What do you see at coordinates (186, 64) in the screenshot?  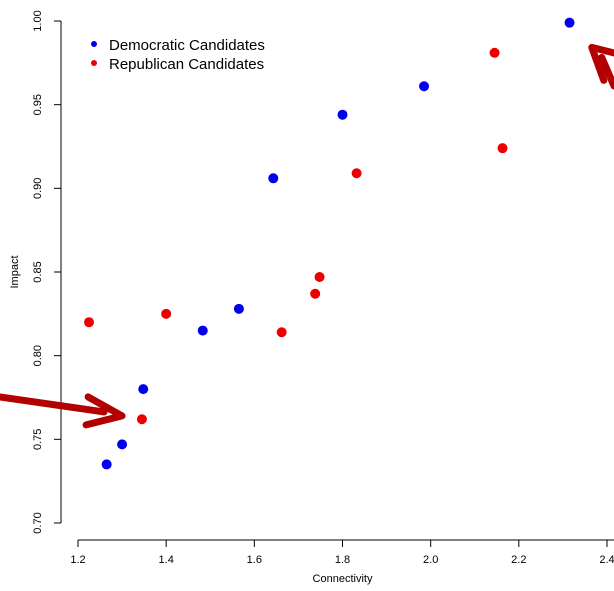 I see `legend-label: Republican Candidates` at bounding box center [186, 64].